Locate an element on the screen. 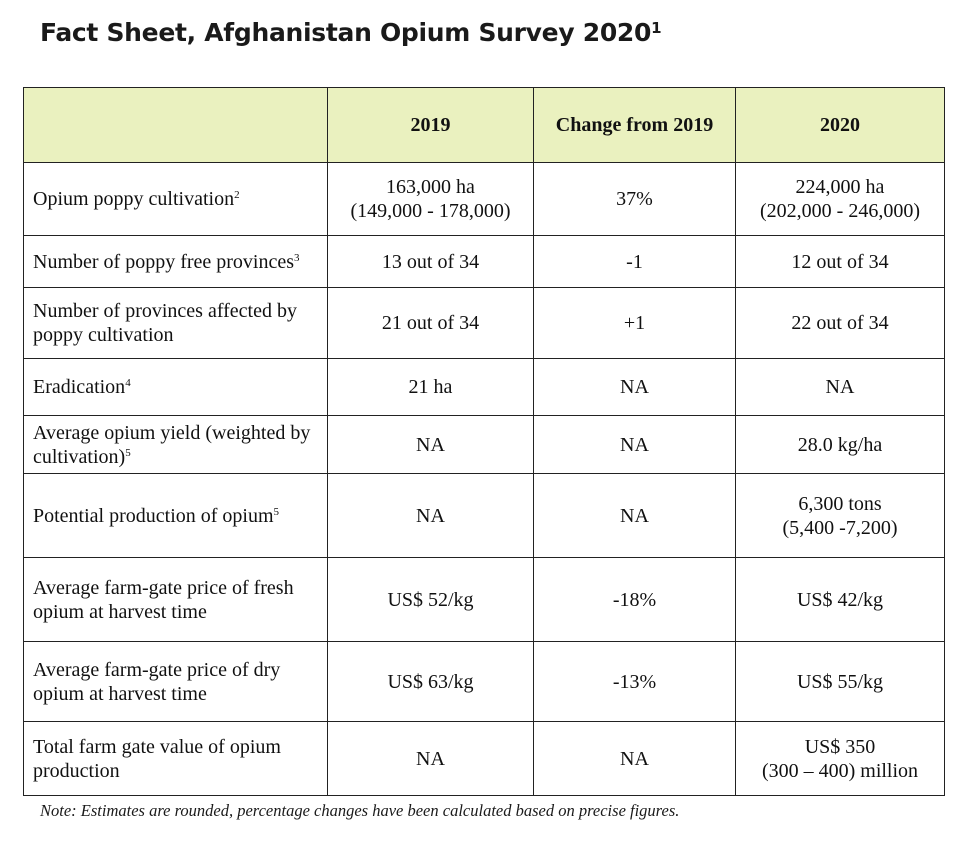 The height and width of the screenshot is (844, 972). value-2020: US$ 350 (300 – 400) million is located at coordinates (840, 758).